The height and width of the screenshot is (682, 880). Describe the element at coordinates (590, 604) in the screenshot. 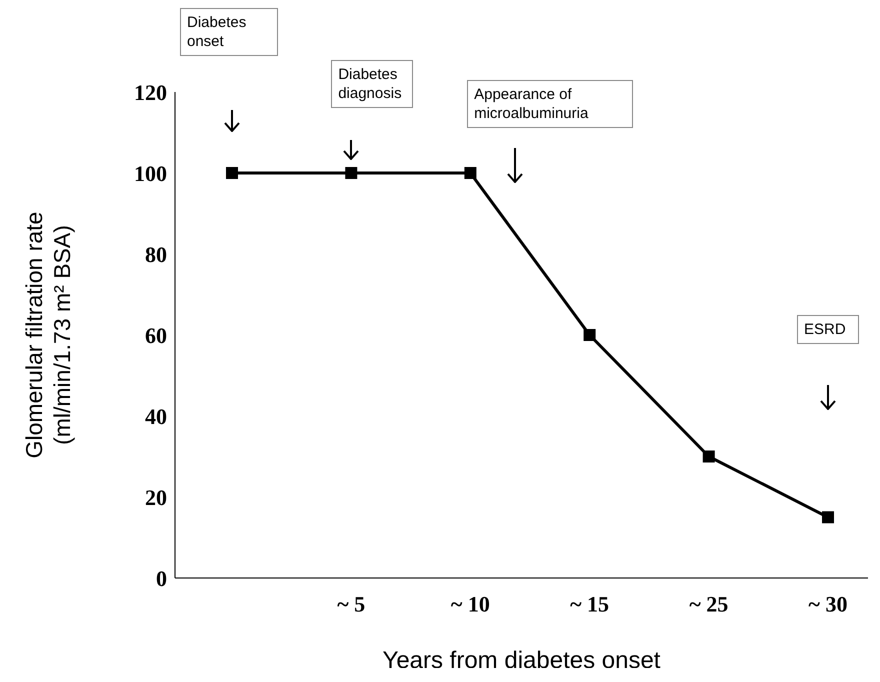

I see `x-tick-label: ~ 15` at that location.